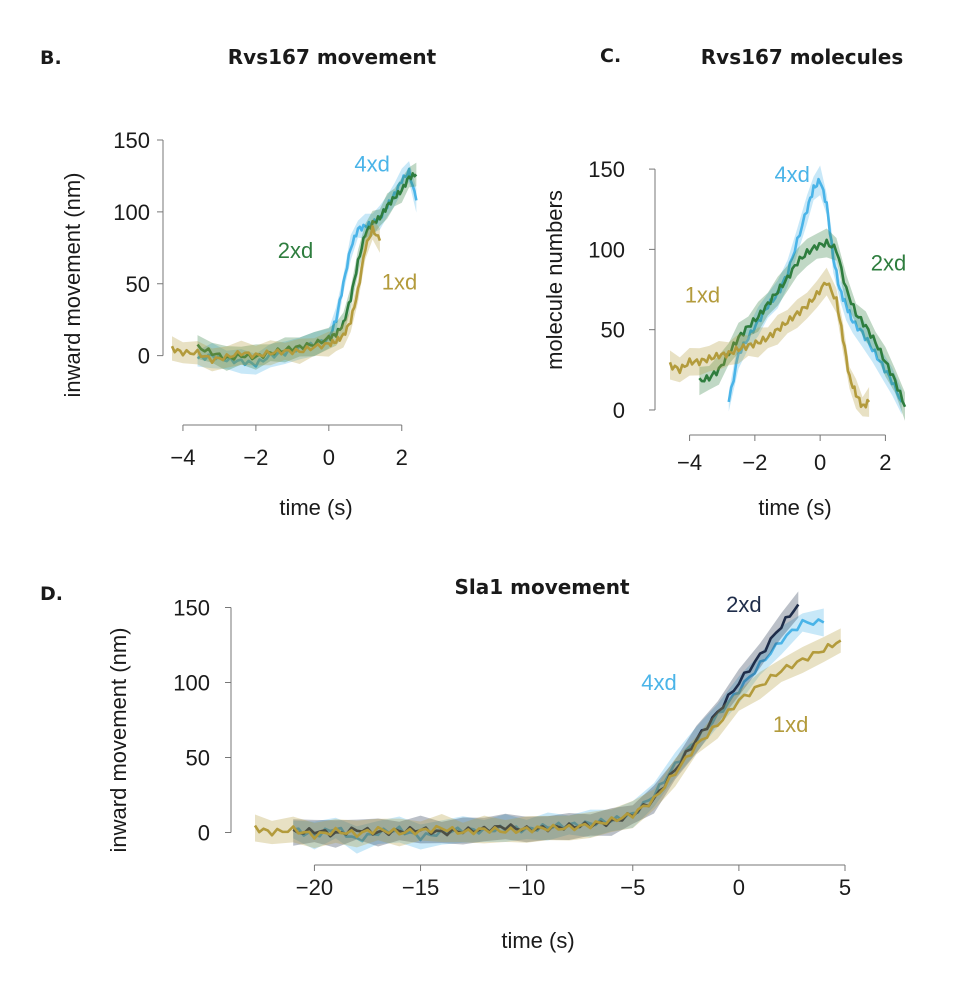 This screenshot has width=964, height=982. I want to click on x-tick-label-c: 0, so click(820, 462).